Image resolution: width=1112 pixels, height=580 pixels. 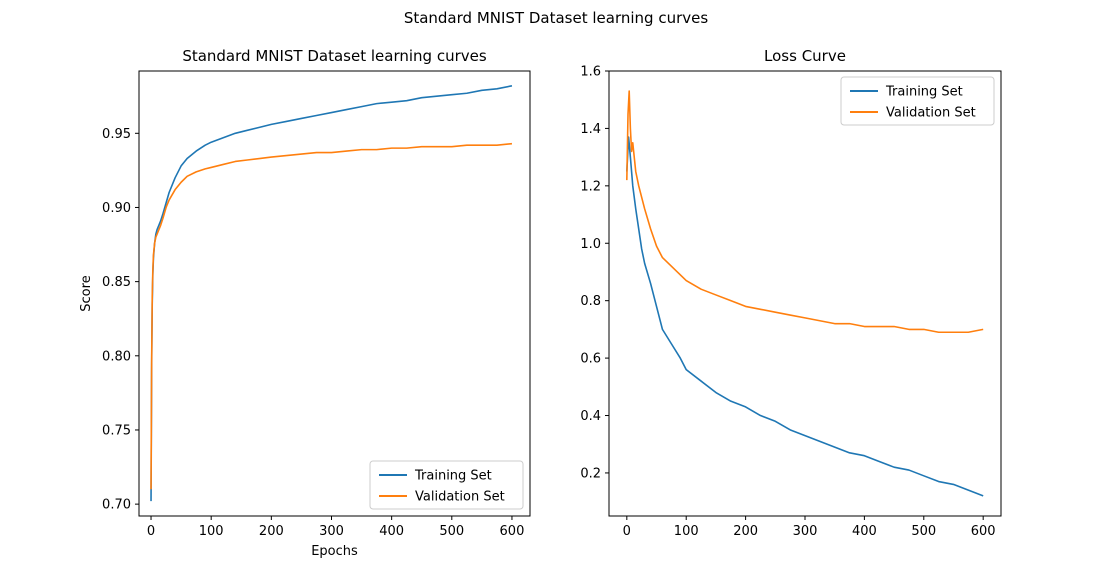 What do you see at coordinates (805, 531) in the screenshot?
I see `loss-x-tick-label: 300` at bounding box center [805, 531].